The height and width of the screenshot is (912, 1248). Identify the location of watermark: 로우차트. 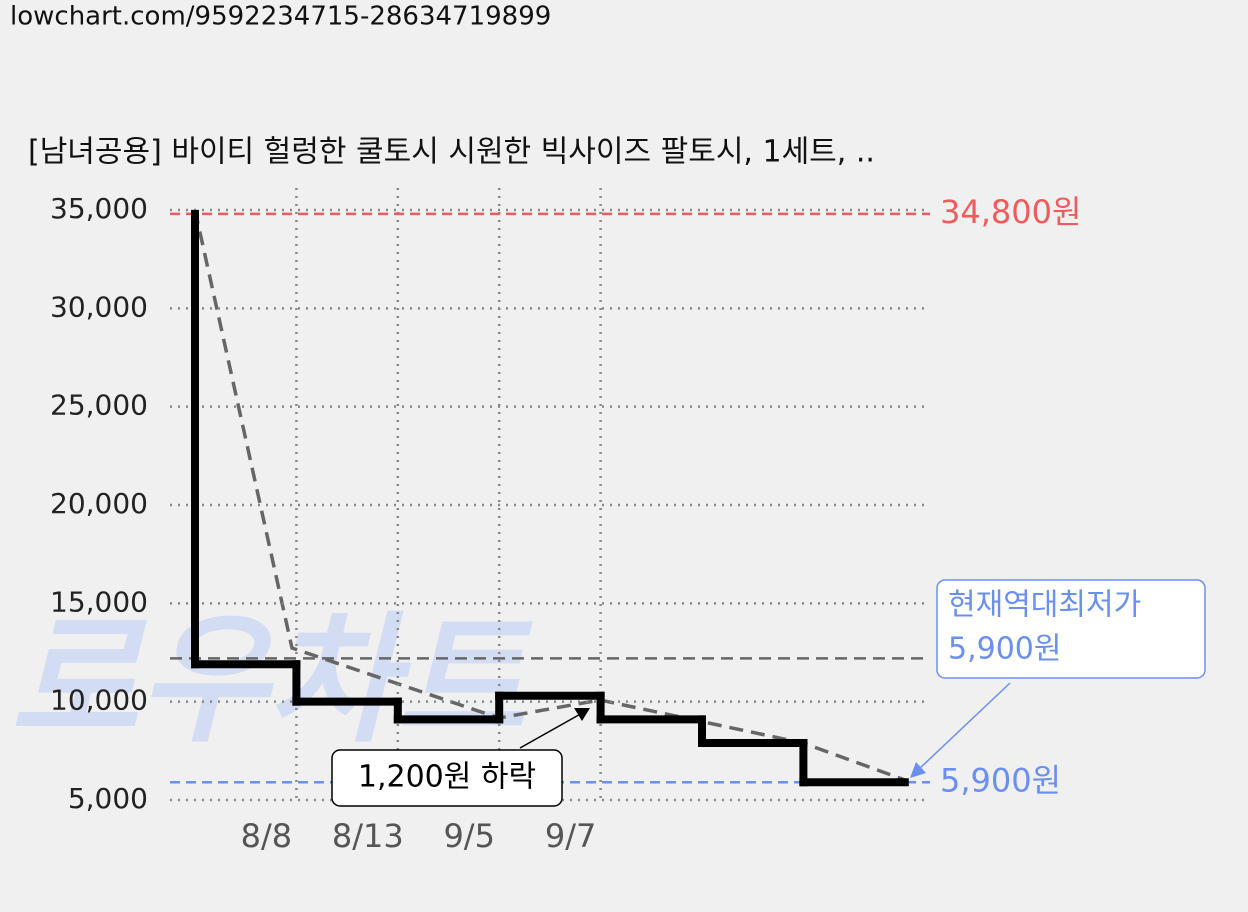
(271, 681).